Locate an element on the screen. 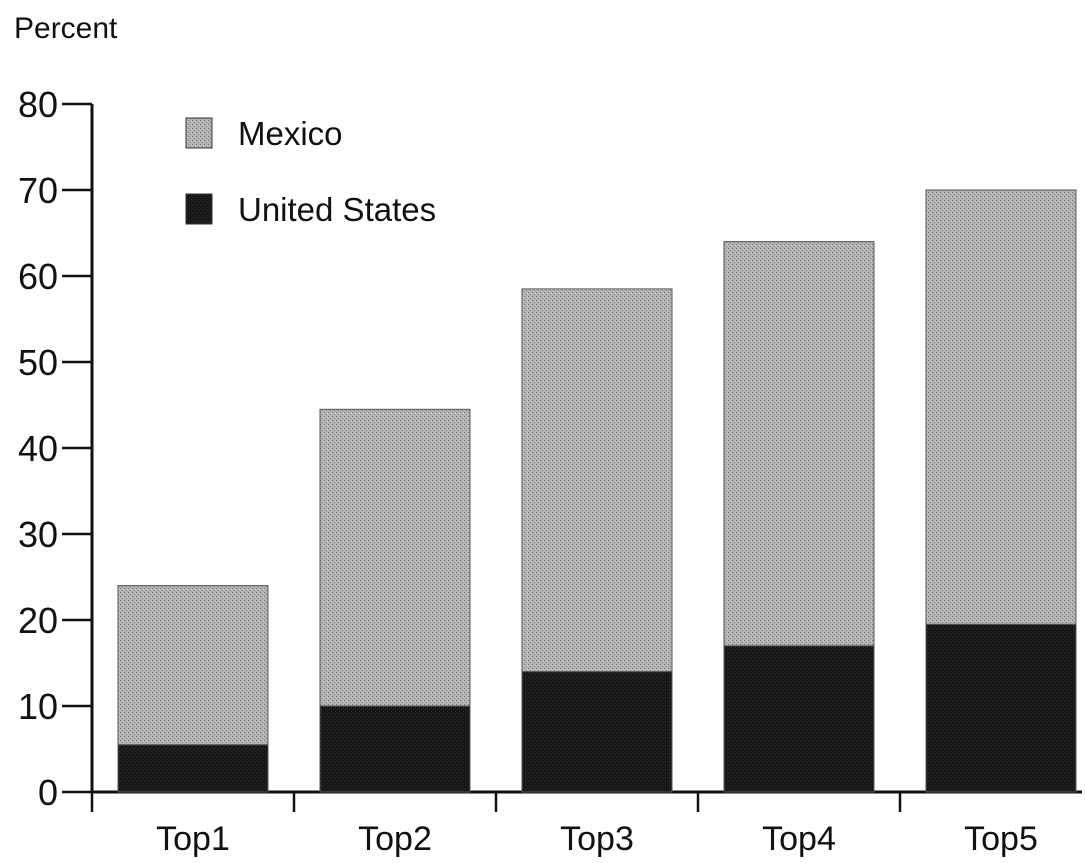 The height and width of the screenshot is (863, 1085). bar-mexico-top4 is located at coordinates (799, 444).